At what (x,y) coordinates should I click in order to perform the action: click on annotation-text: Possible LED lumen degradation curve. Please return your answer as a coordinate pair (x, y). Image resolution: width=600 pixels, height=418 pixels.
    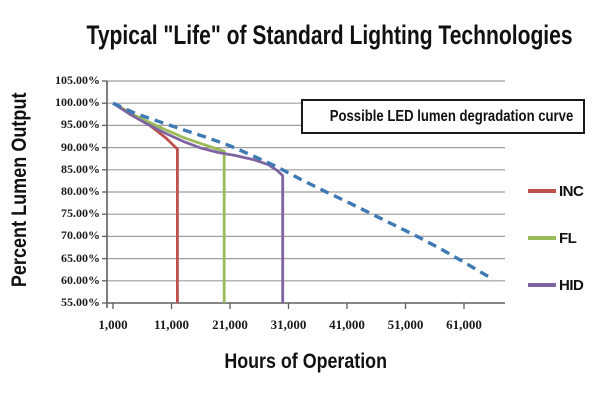
    Looking at the image, I should click on (451, 116).